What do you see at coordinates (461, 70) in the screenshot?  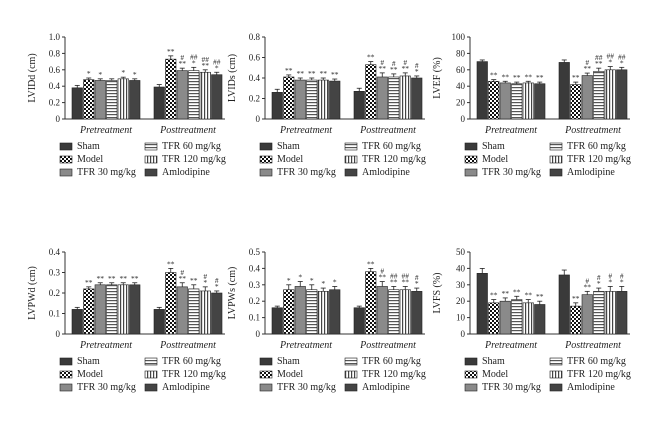 I see `y-tick-label: 60` at bounding box center [461, 70].